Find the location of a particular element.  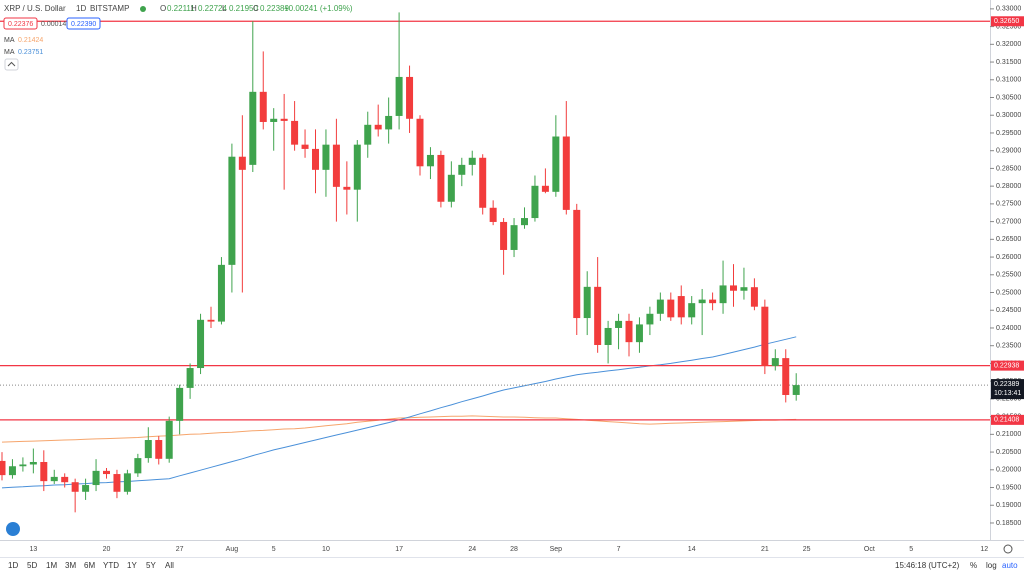

ohlc-value: 0.22389 is located at coordinates (274, 8).